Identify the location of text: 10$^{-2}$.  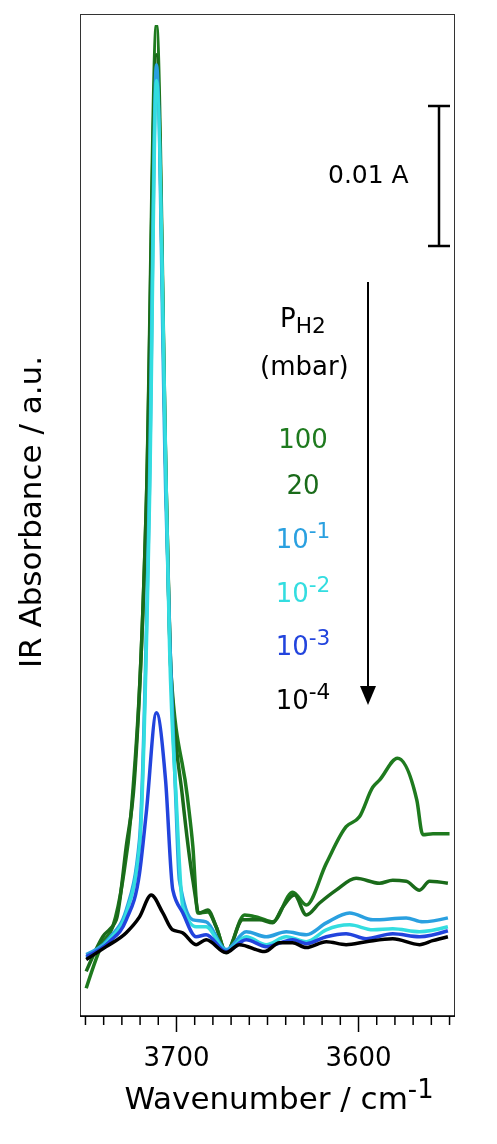
(303, 589).